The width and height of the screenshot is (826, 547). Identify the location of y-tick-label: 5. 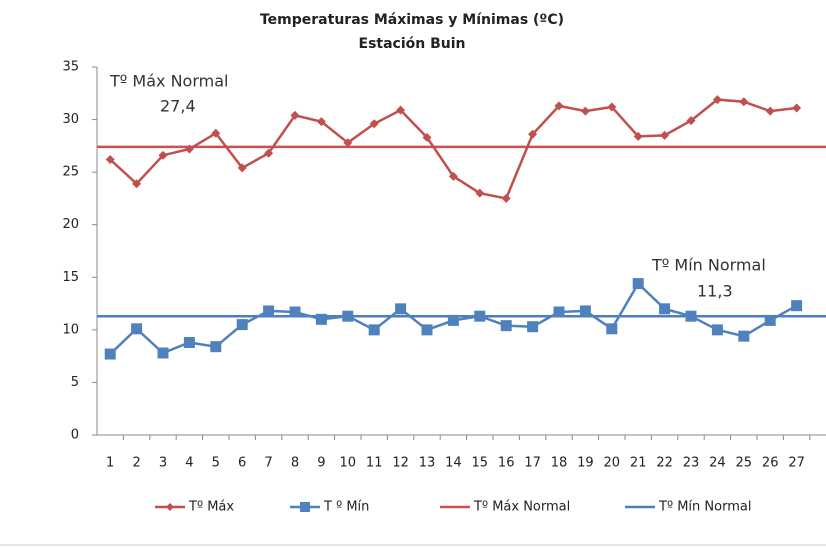
(75, 382).